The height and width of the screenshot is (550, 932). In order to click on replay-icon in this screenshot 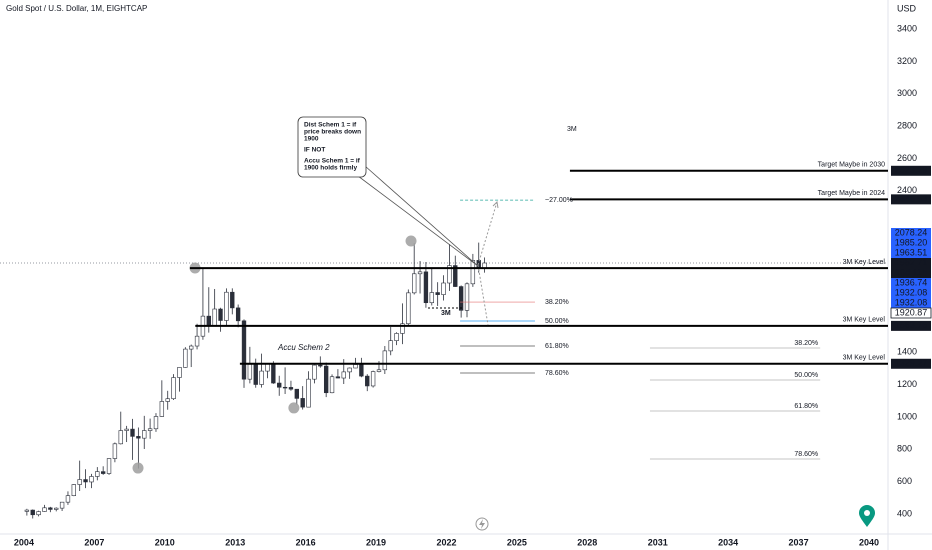, I will do `click(482, 524)`.